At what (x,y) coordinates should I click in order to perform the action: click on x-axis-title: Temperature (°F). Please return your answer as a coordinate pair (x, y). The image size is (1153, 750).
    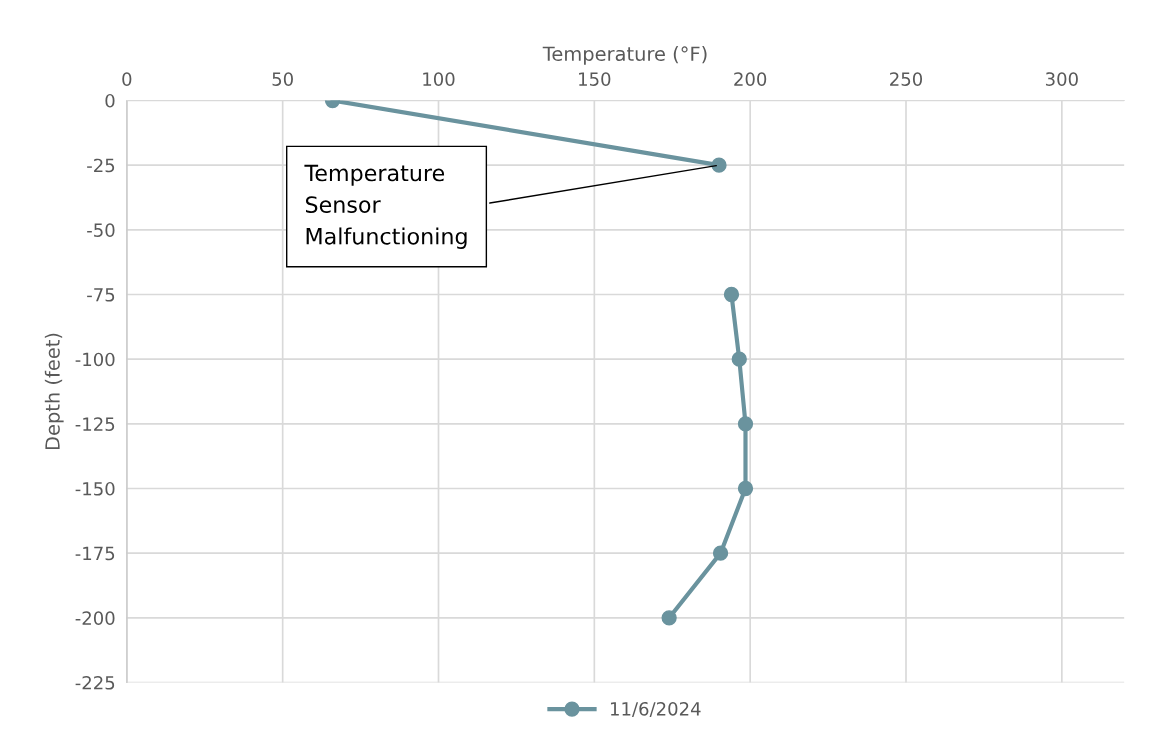
    Looking at the image, I should click on (624, 55).